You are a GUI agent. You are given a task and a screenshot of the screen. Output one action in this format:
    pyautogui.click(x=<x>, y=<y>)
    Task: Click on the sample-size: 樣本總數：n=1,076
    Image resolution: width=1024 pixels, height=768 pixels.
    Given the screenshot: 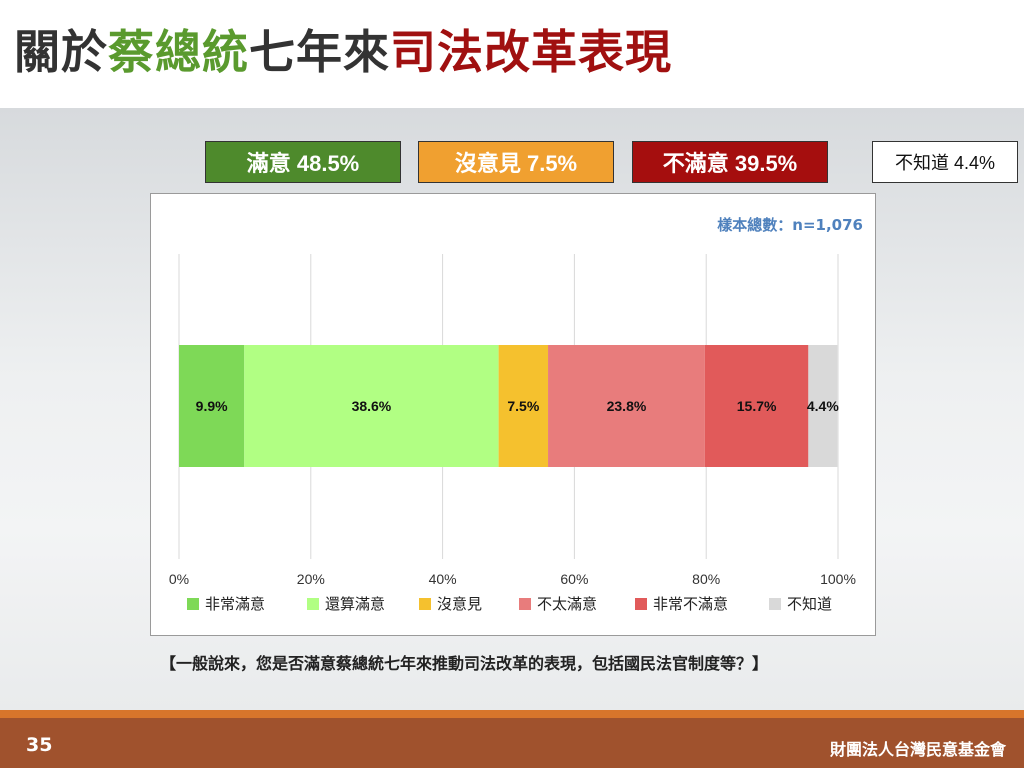 What is the action you would take?
    pyautogui.click(x=790, y=225)
    